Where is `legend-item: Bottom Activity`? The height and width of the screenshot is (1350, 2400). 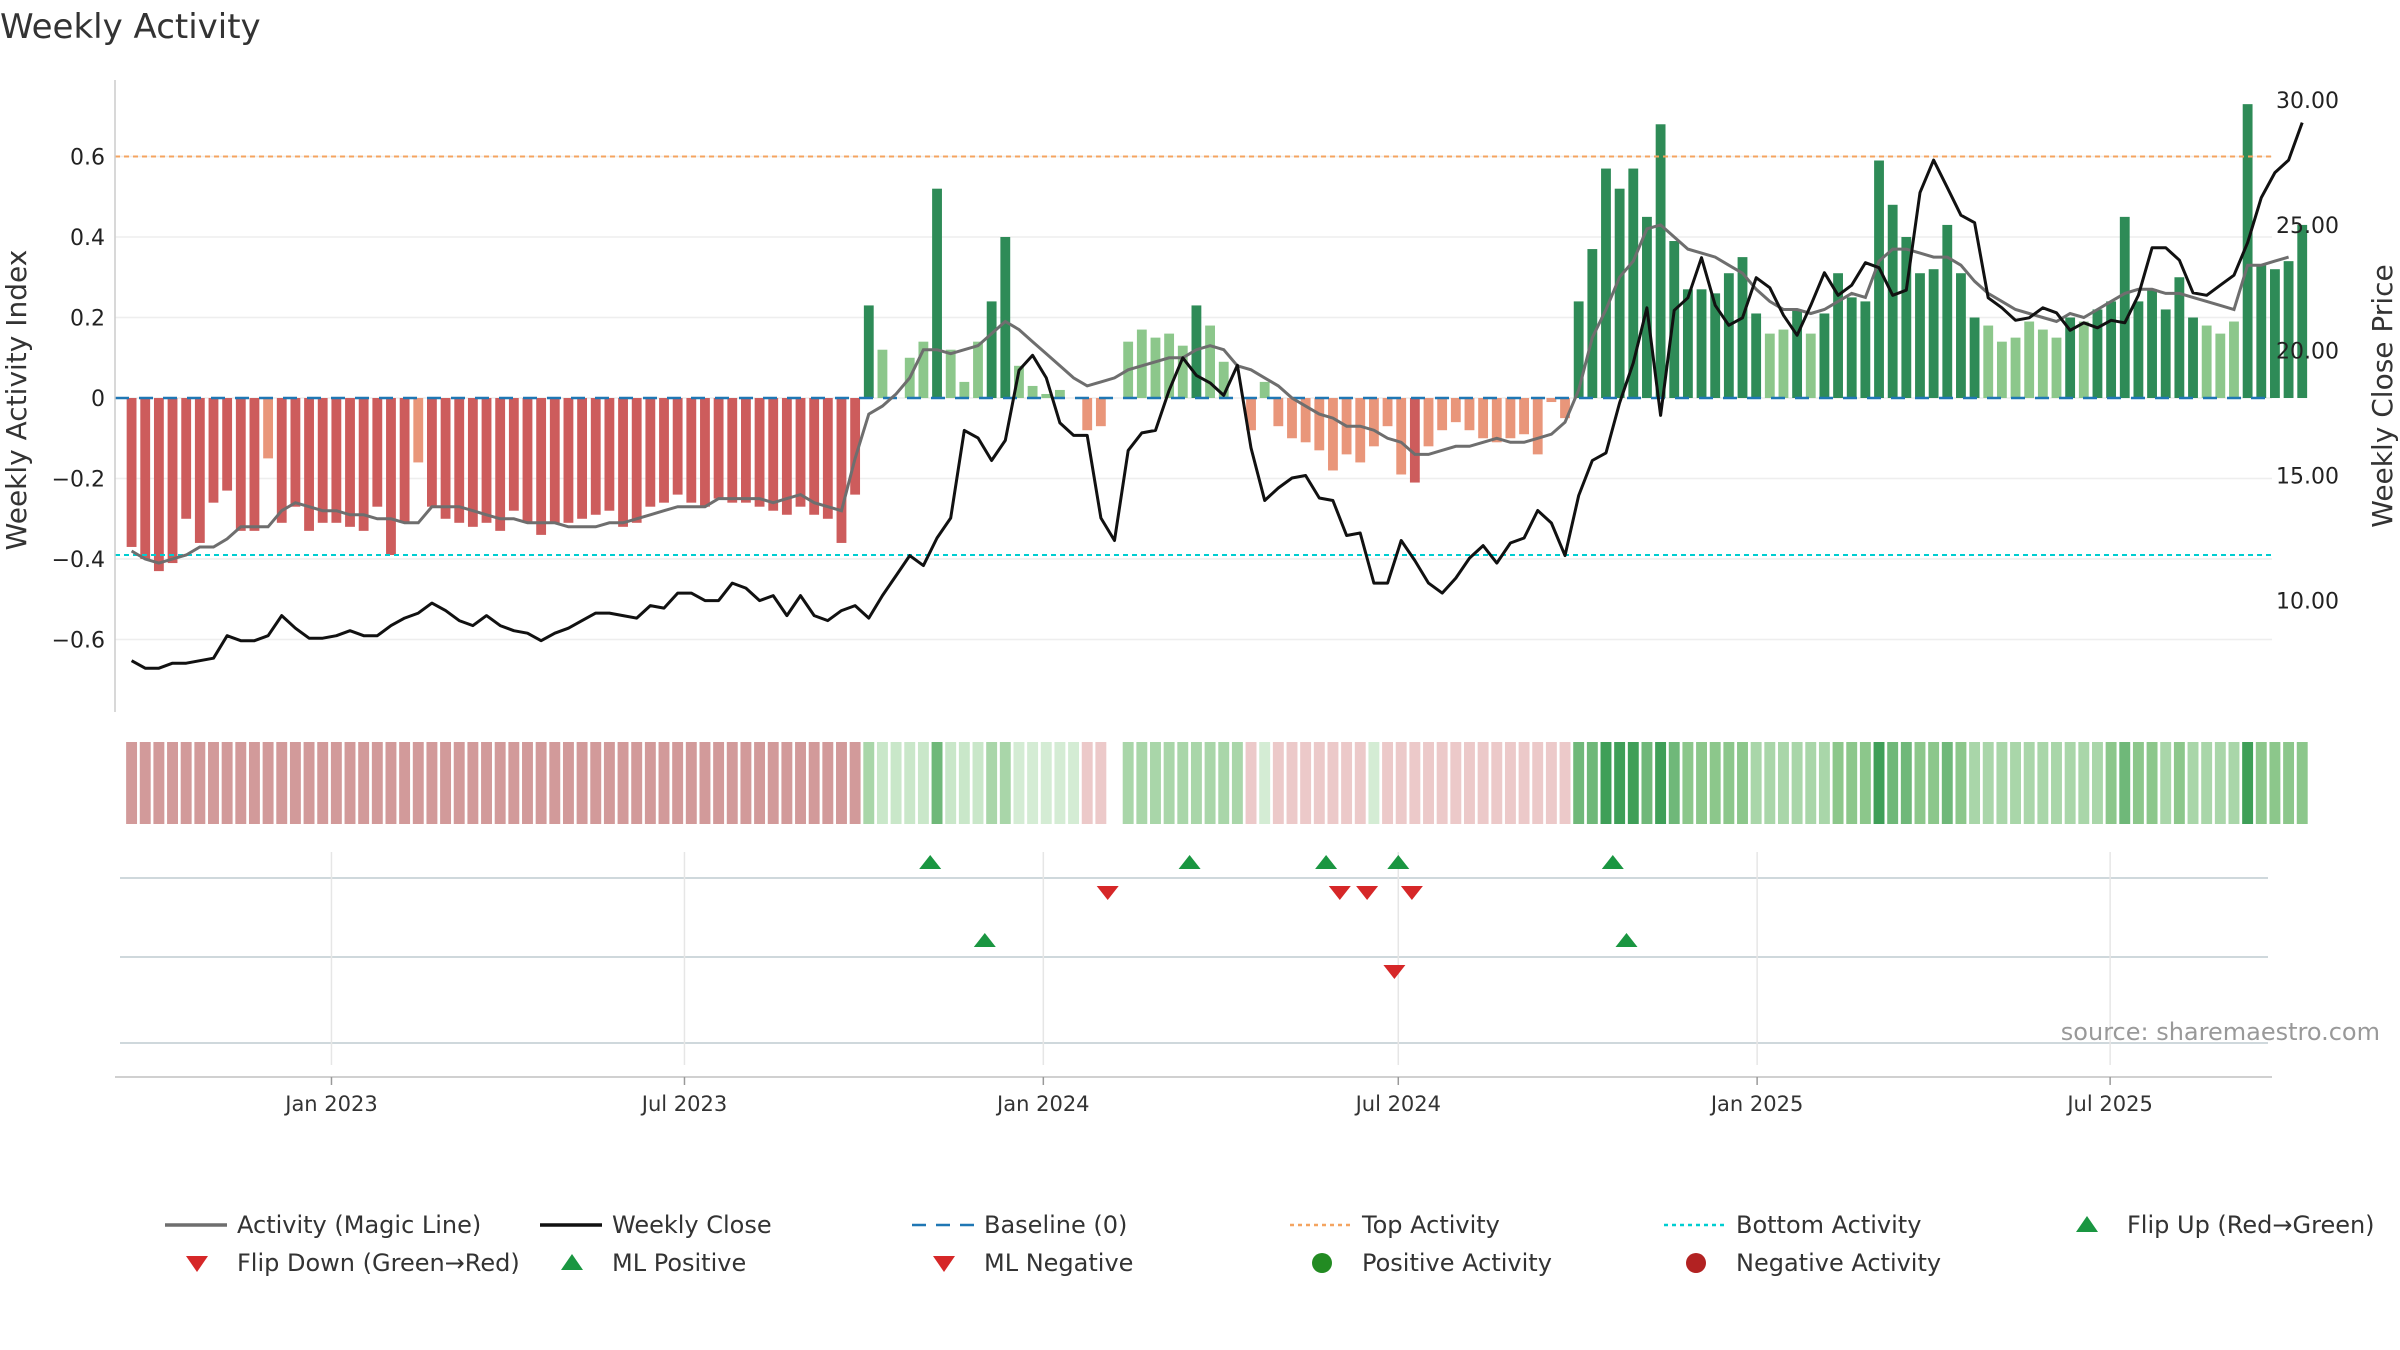 legend-item: Bottom Activity is located at coordinates (1792, 1225).